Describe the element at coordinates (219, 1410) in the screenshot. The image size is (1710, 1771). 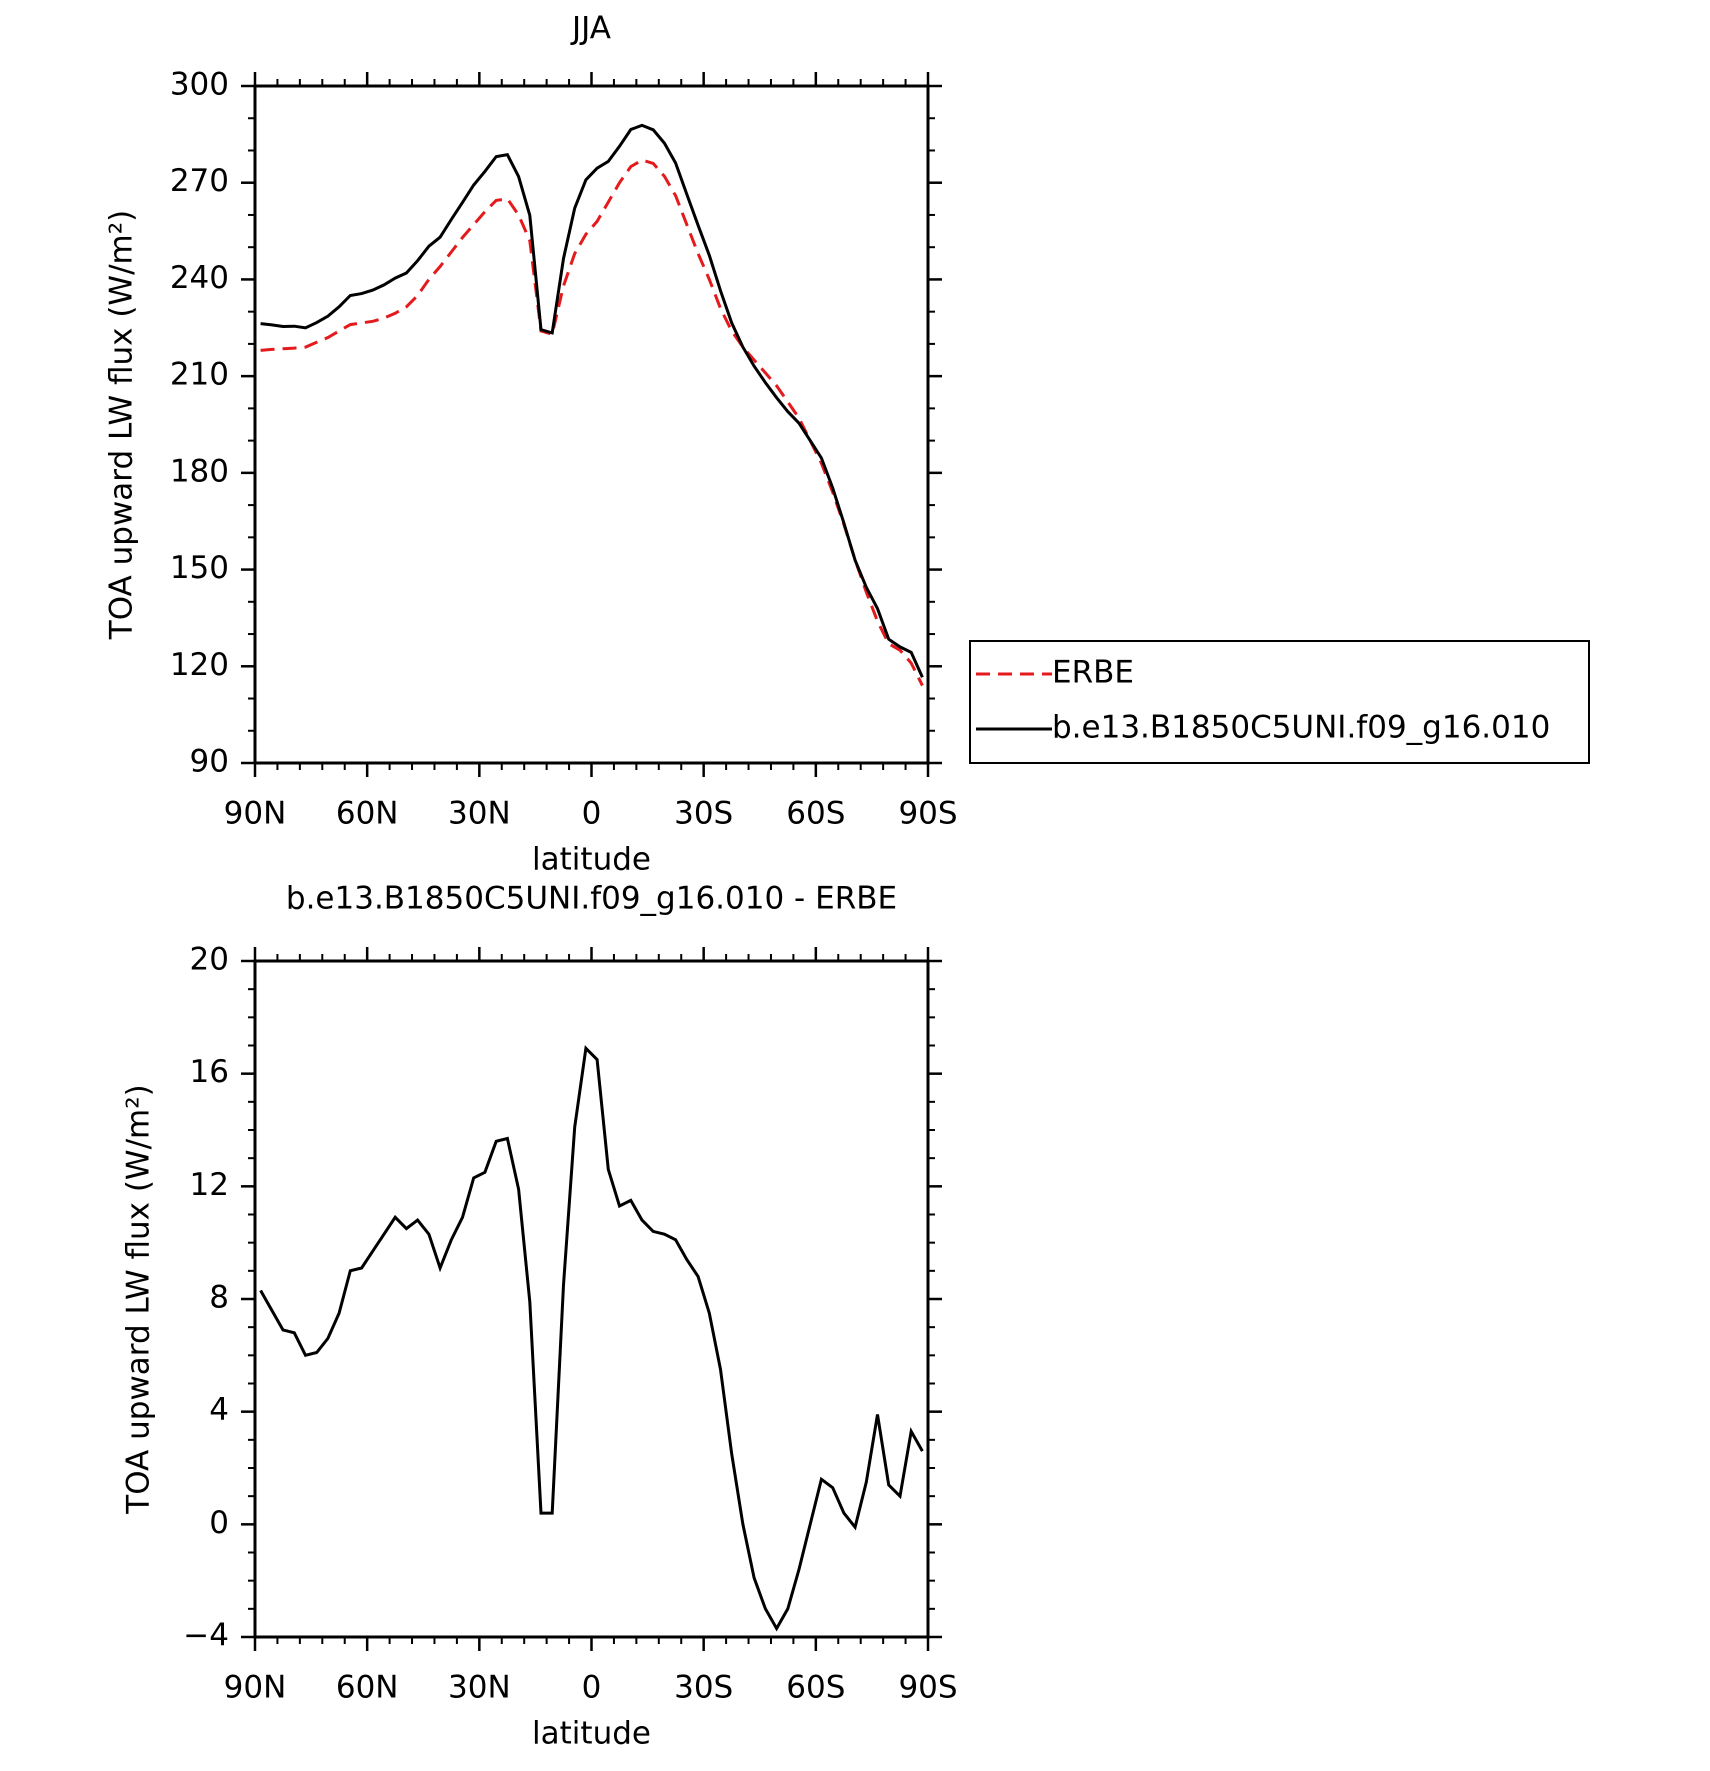
I see `y-tick-label: 4` at that location.